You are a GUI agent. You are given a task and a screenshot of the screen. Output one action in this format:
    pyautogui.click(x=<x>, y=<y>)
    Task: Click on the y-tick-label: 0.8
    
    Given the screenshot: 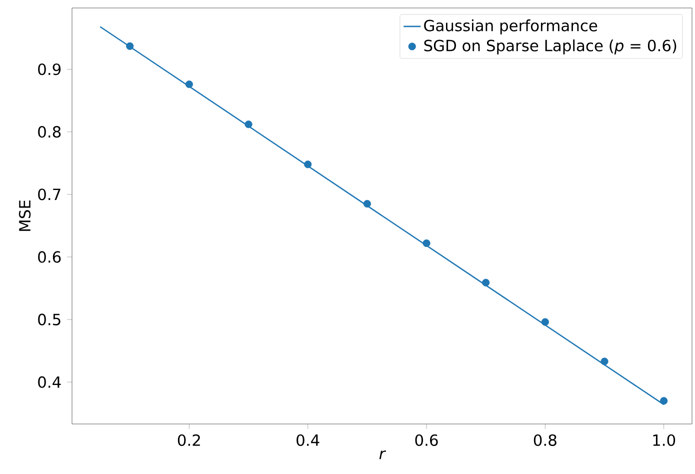 What is the action you would take?
    pyautogui.click(x=49, y=132)
    